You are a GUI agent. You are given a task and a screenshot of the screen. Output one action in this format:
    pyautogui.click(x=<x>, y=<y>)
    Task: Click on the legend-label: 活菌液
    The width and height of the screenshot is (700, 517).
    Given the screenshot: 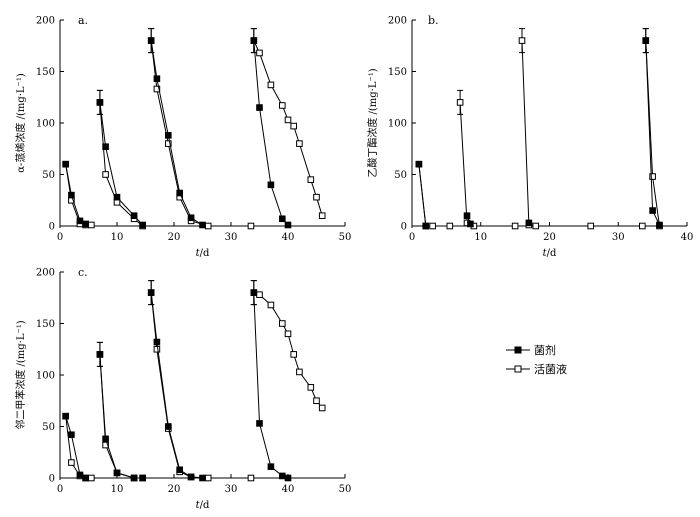 What is the action you would take?
    pyautogui.click(x=550, y=369)
    